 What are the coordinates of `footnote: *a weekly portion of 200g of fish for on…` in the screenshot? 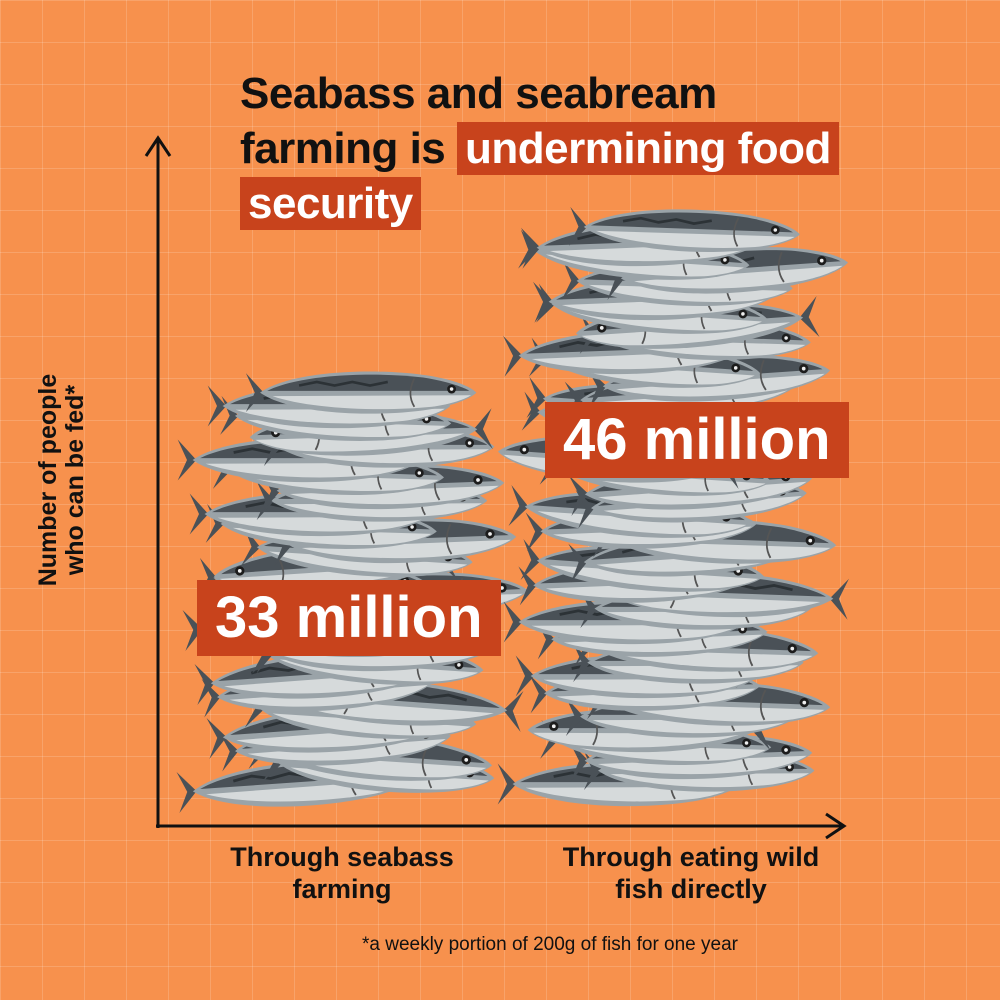 It's located at (549, 944).